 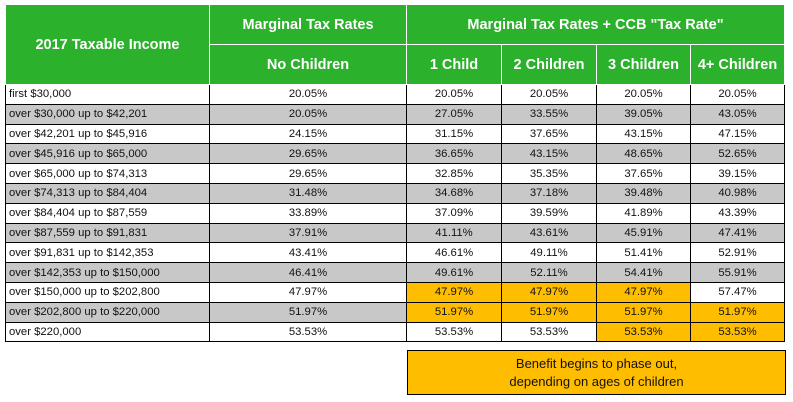 I want to click on income-bracket: over $202,800 up to $220,000, so click(x=107, y=312).